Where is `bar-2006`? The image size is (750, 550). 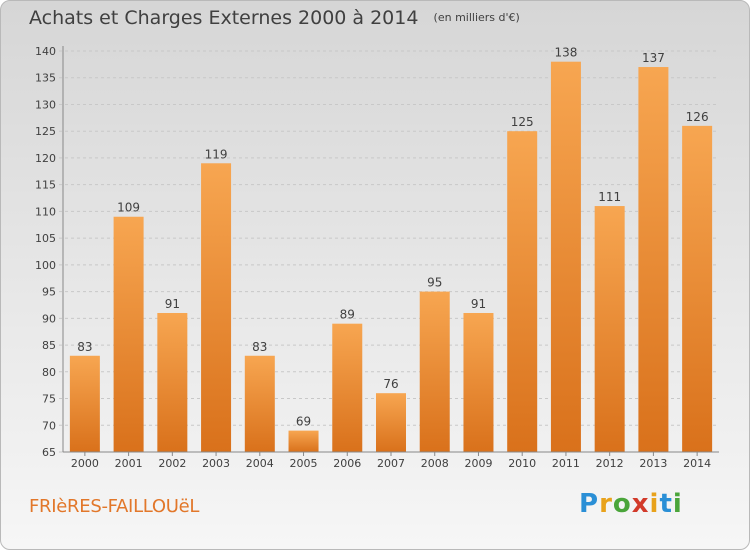 bar-2006 is located at coordinates (347, 387).